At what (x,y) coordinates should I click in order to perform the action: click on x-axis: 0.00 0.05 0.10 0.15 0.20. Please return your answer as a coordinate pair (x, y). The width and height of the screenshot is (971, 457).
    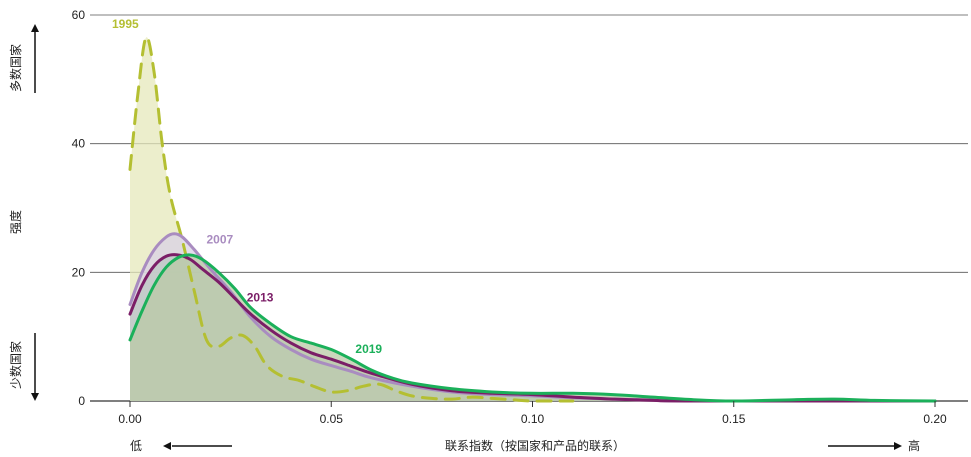
    Looking at the image, I should click on (532, 413).